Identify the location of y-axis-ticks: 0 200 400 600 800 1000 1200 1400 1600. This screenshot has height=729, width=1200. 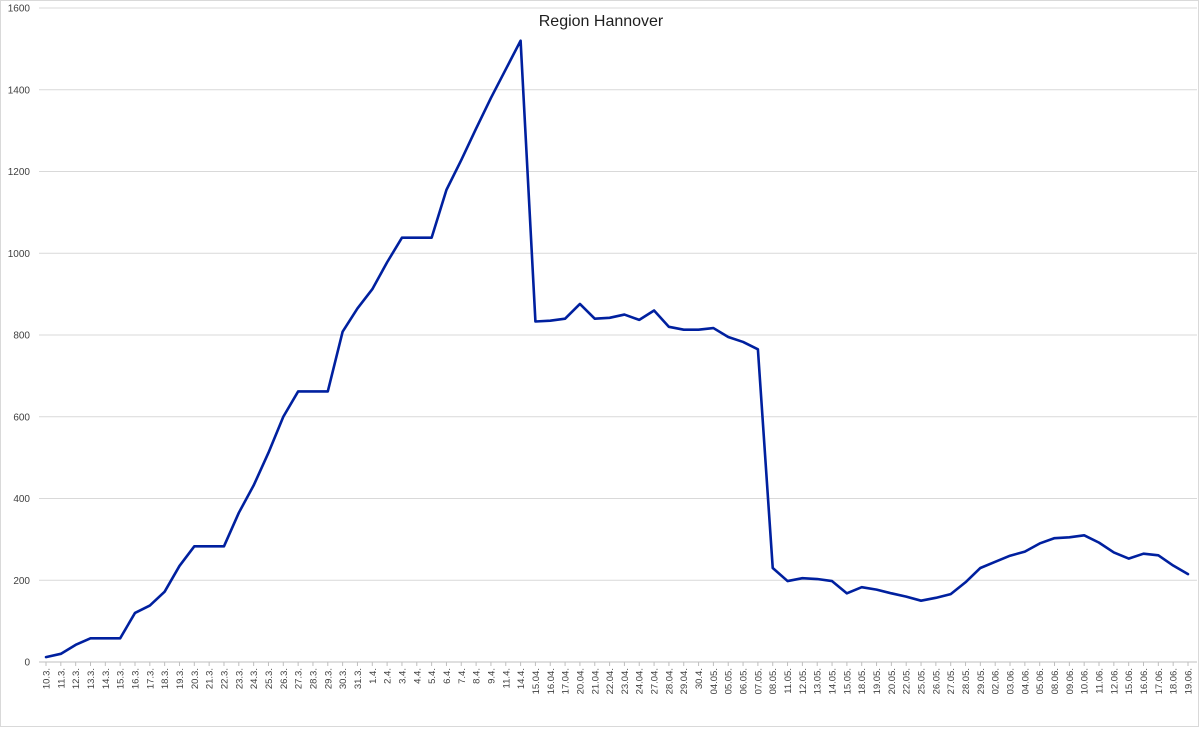
(19, 336).